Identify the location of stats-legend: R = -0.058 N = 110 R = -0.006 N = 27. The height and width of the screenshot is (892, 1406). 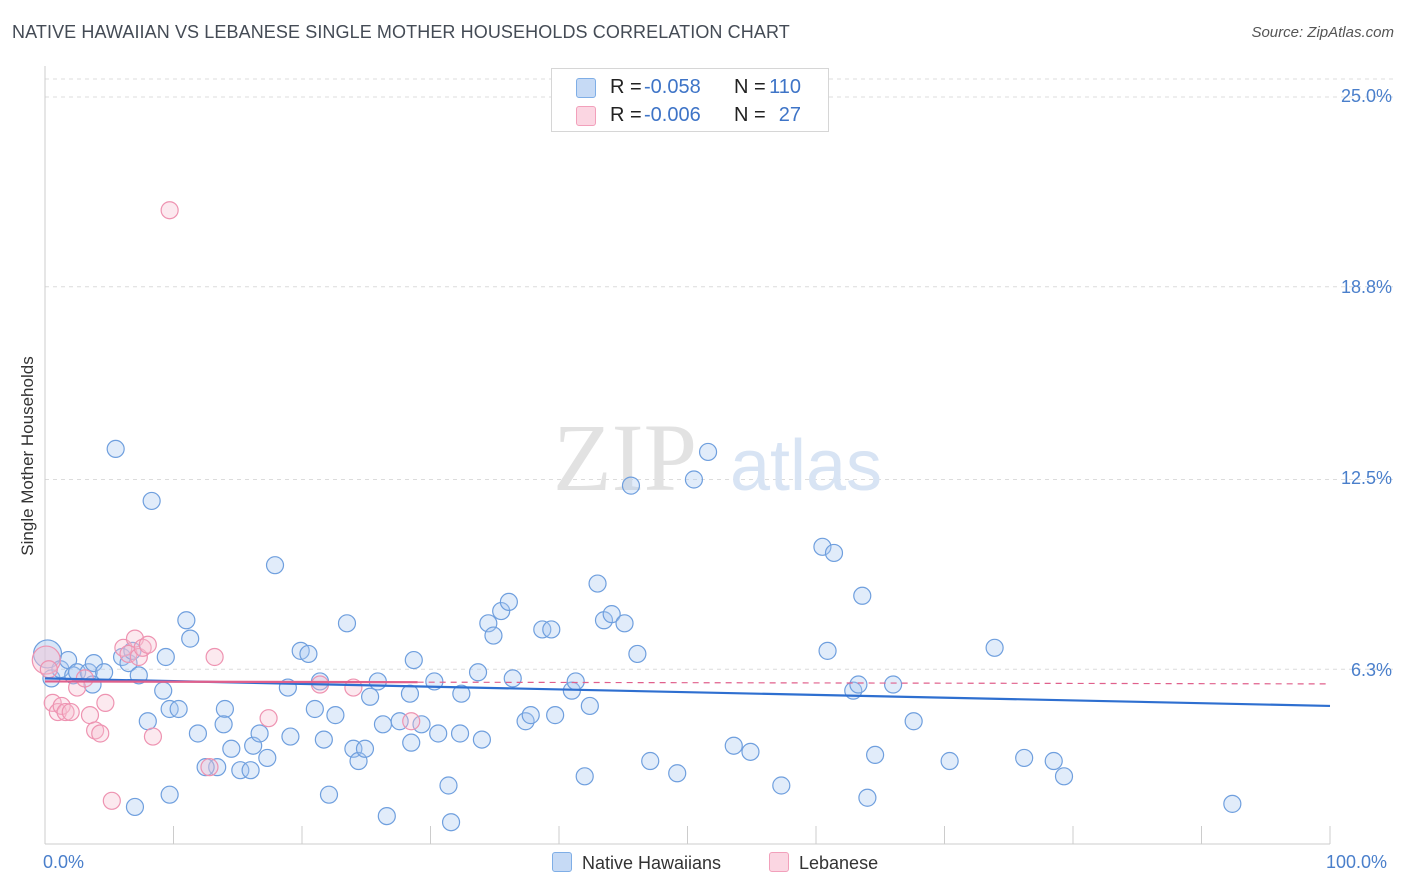
(690, 100).